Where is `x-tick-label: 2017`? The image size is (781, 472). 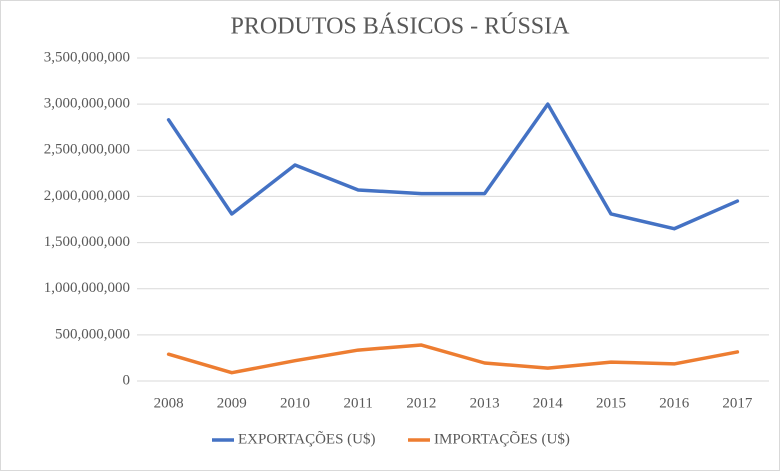 x-tick-label: 2017 is located at coordinates (737, 403).